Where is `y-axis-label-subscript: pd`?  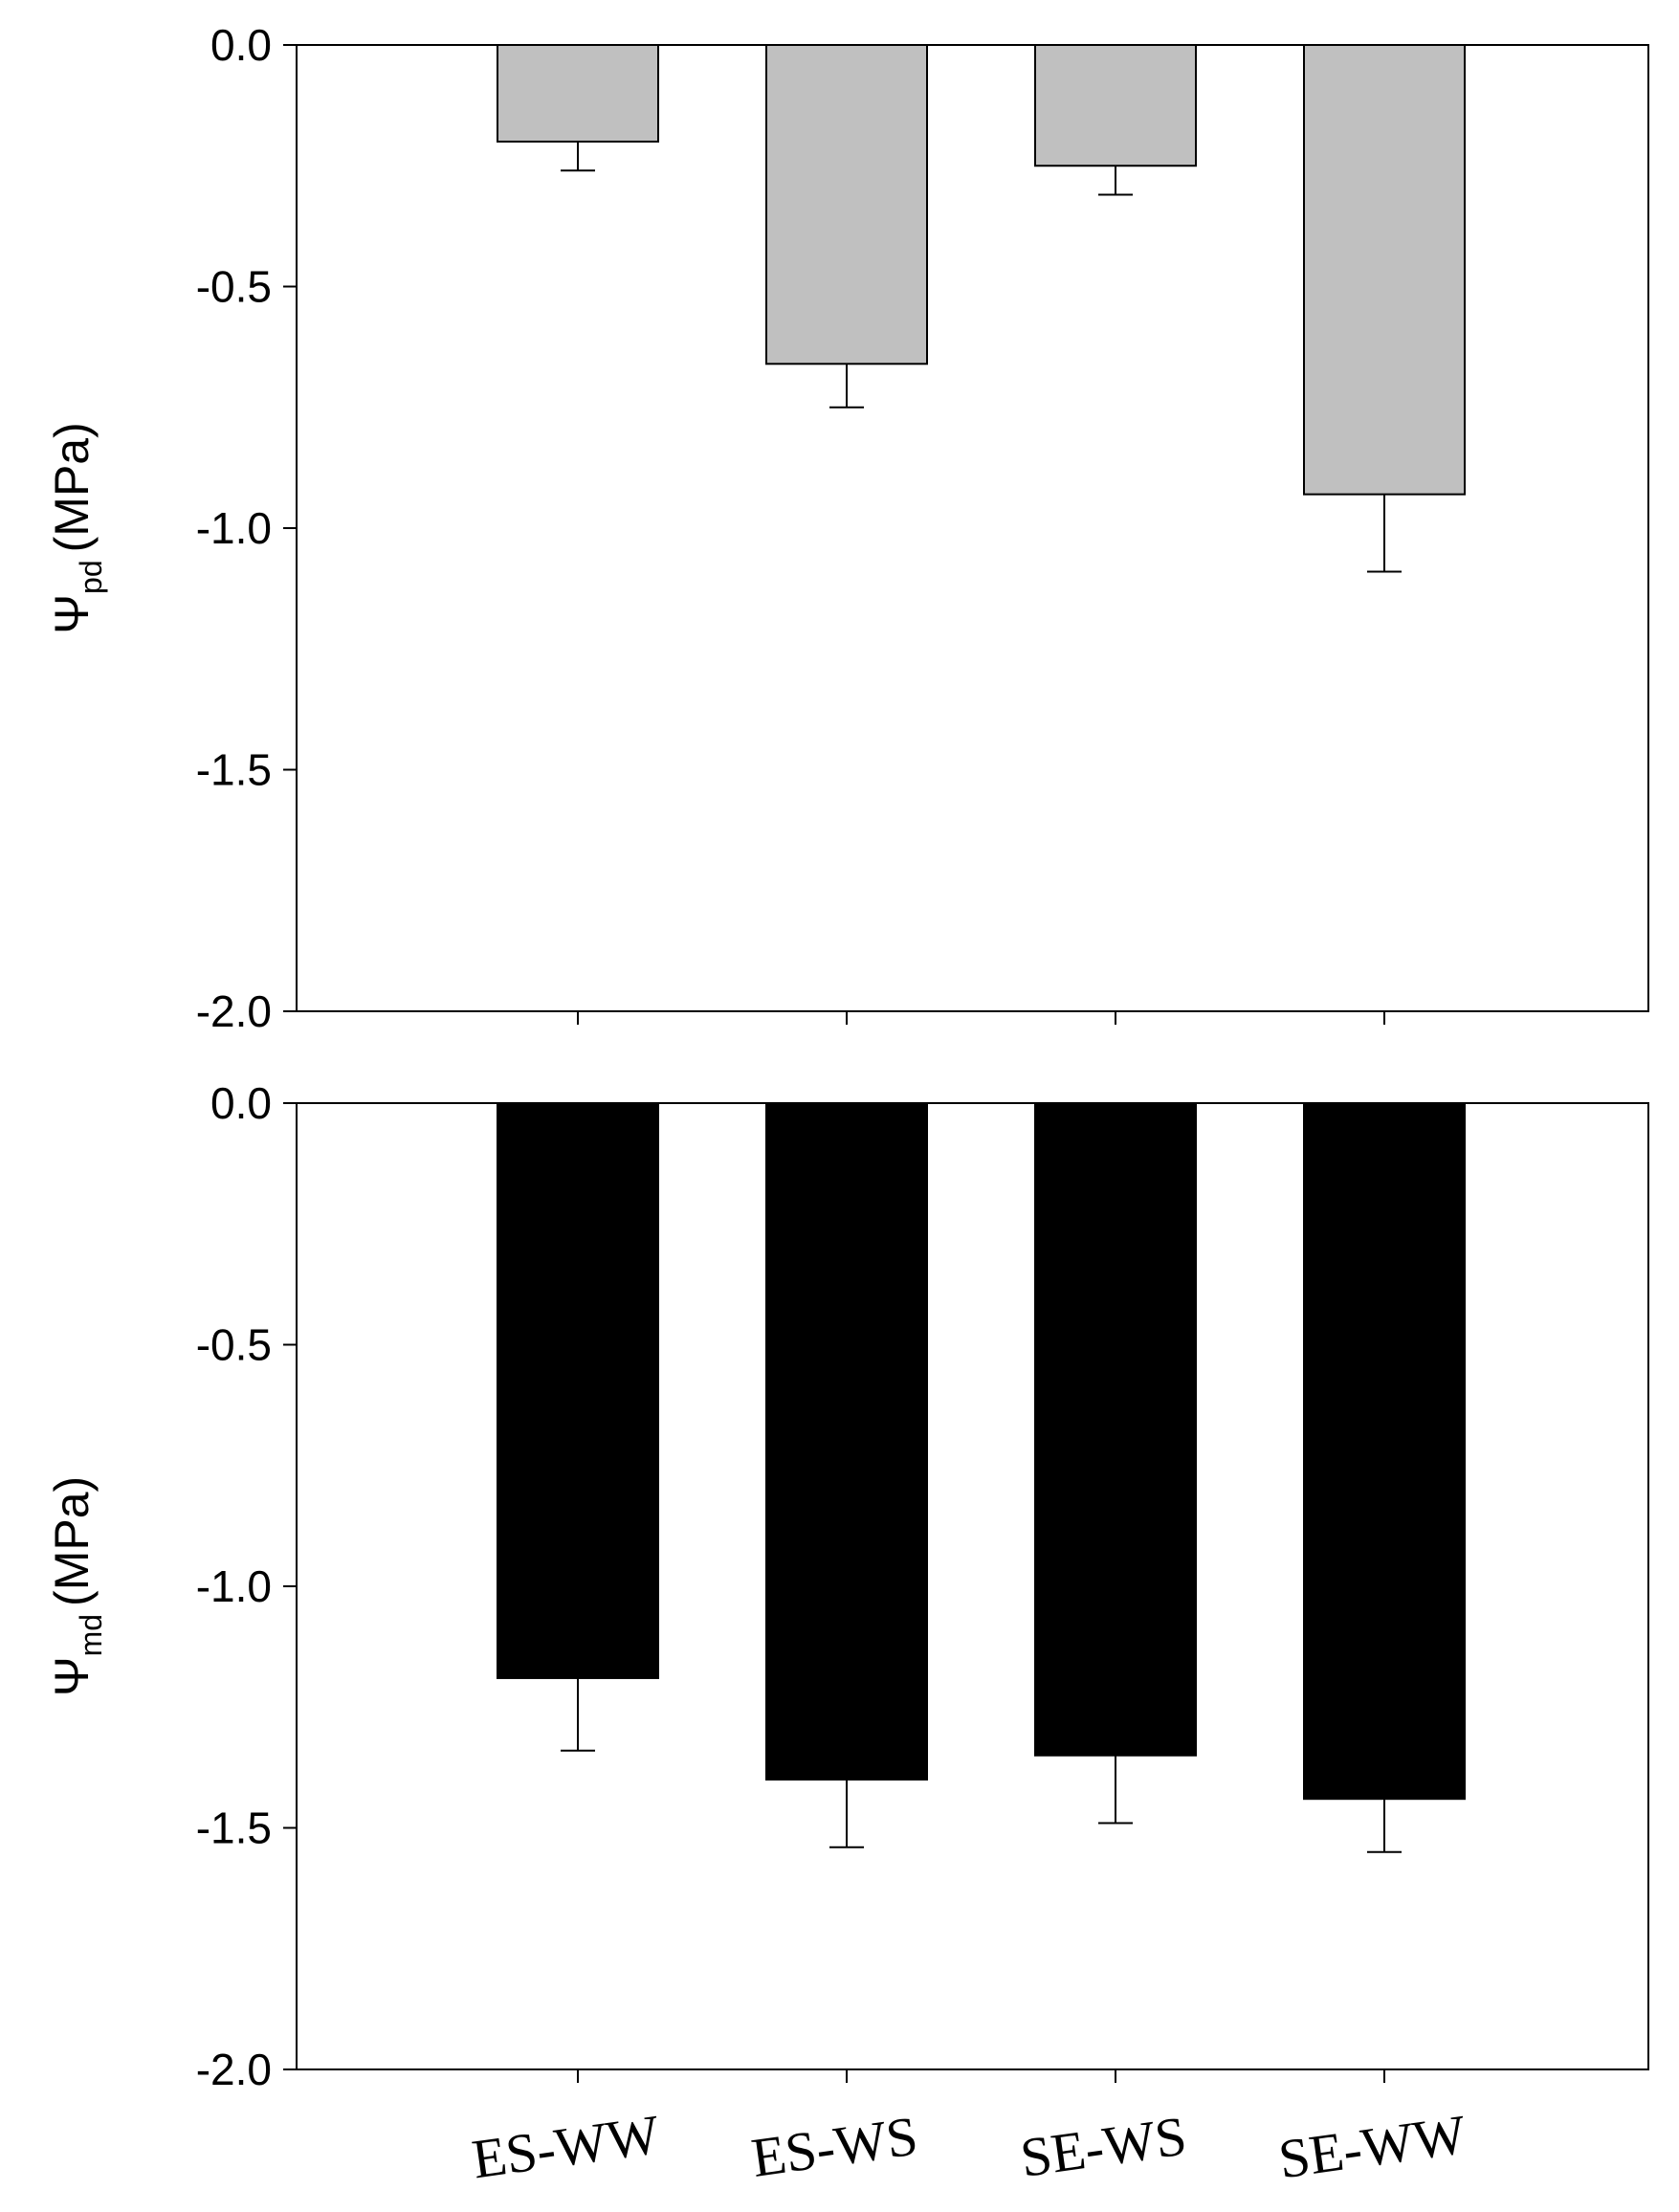
y-axis-label-subscript: pd is located at coordinates (91, 577).